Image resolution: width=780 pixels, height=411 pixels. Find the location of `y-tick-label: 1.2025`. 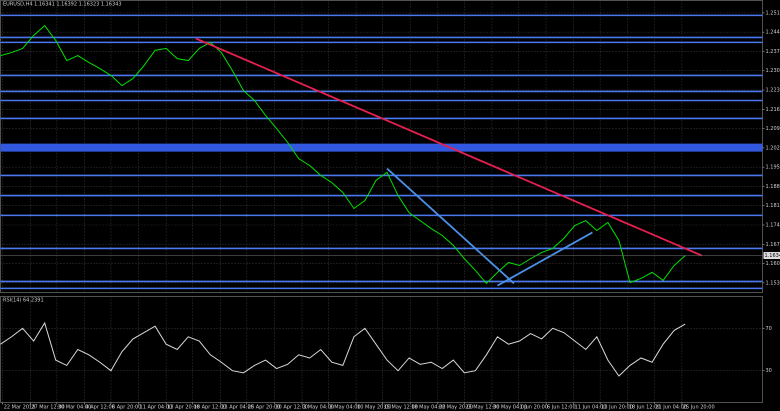

y-tick-label: 1.2025 is located at coordinates (773, 148).